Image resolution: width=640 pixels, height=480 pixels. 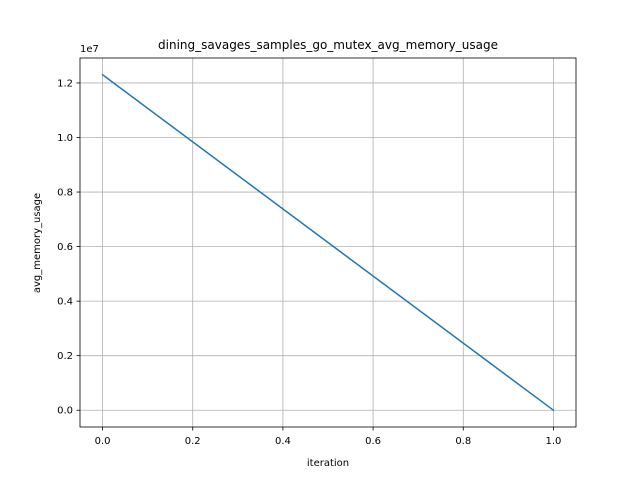 What do you see at coordinates (65, 138) in the screenshot?
I see `y-tick-label: 1.0` at bounding box center [65, 138].